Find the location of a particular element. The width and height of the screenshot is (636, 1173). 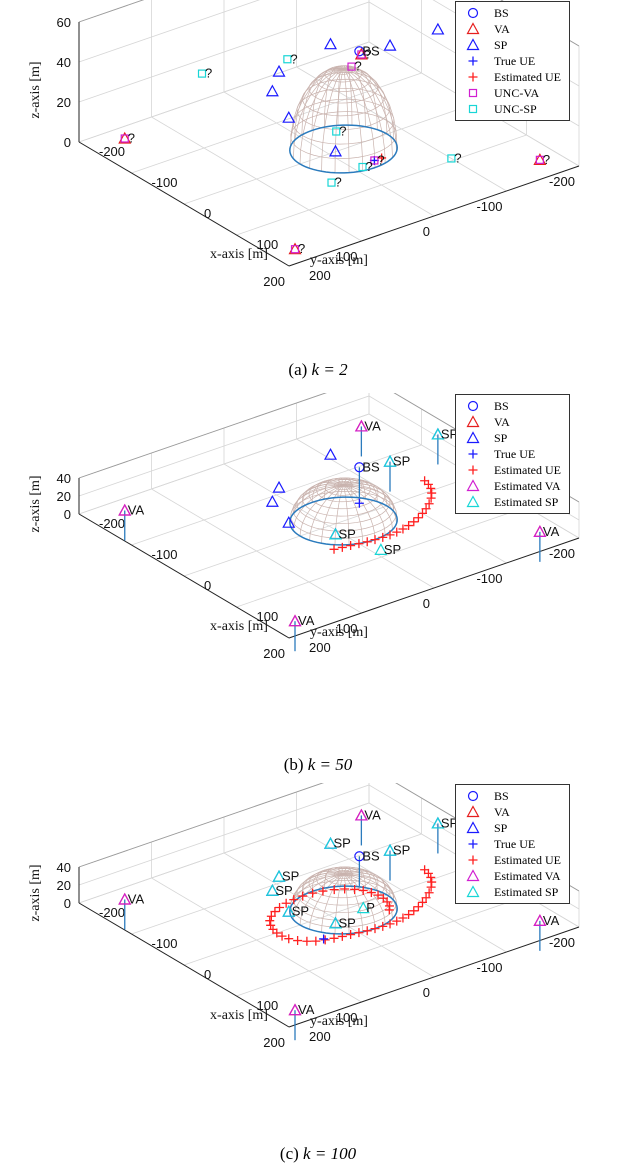

legend-entry: Estimated UE is located at coordinates (510, 470).